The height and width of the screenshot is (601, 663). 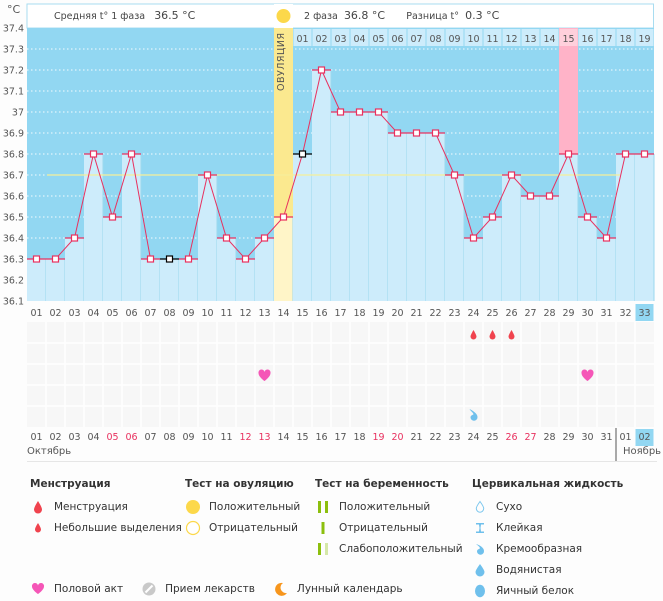 What do you see at coordinates (188, 313) in the screenshot?
I see `x-tick-label: 09` at bounding box center [188, 313].